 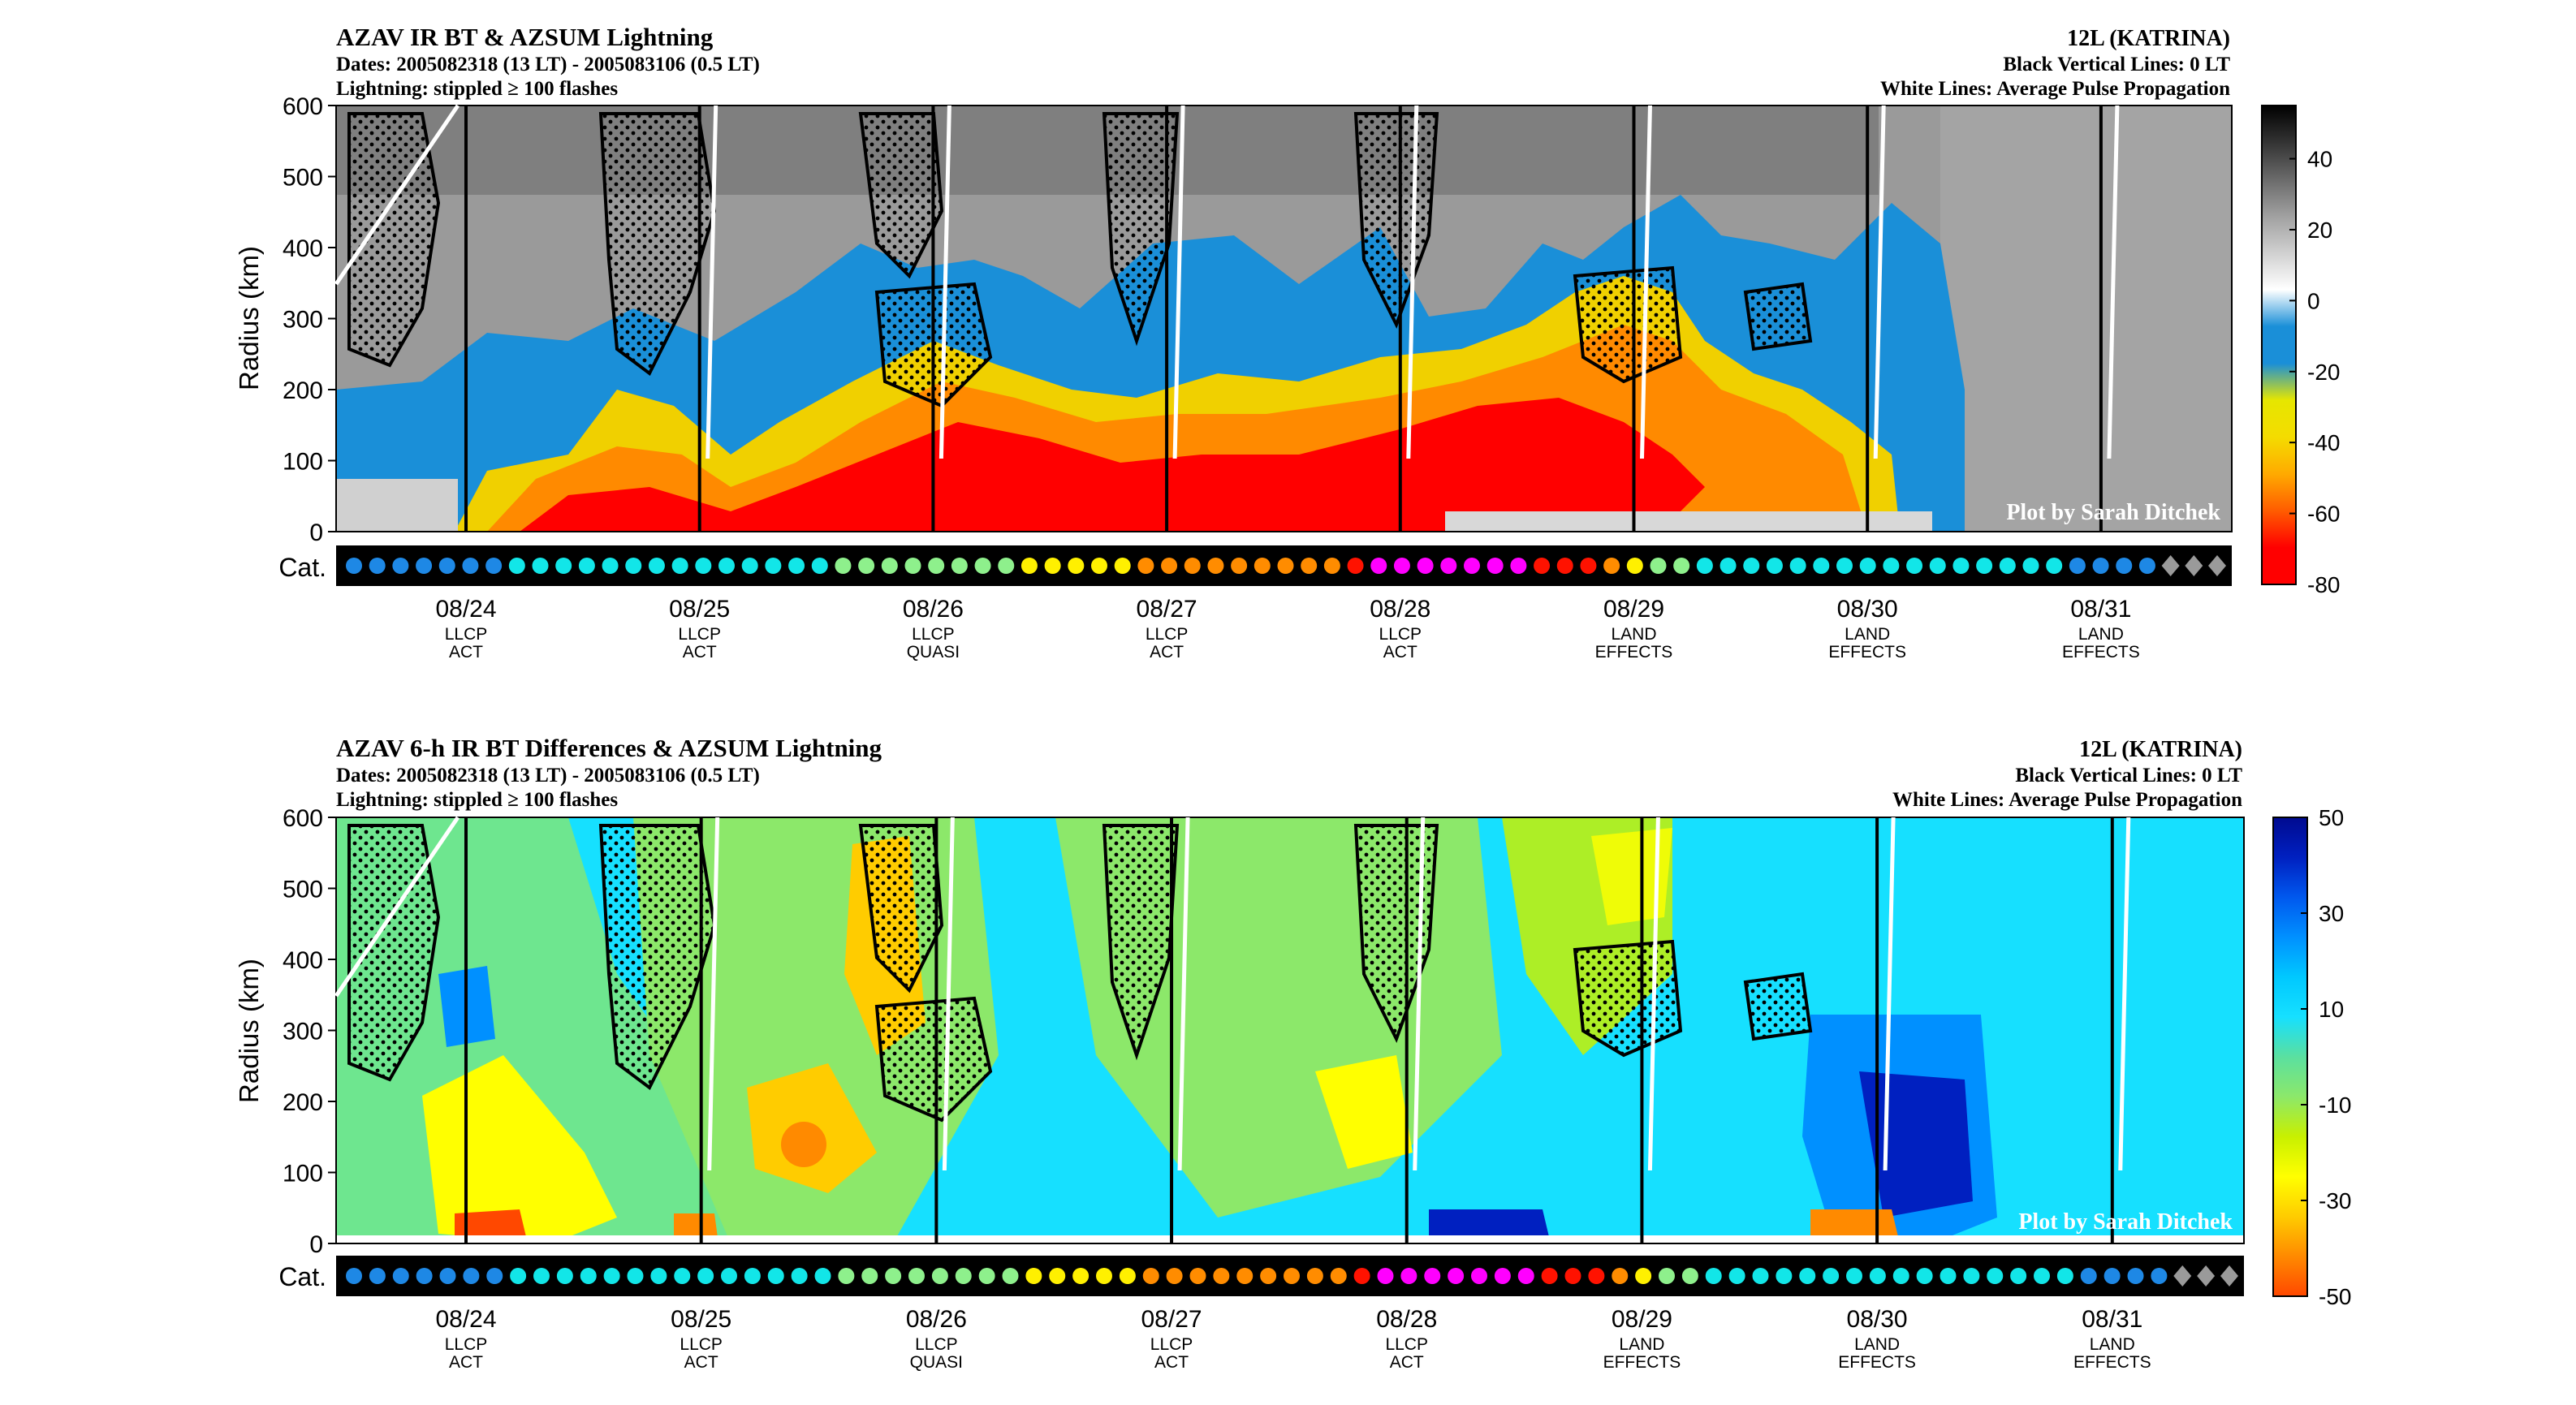 What do you see at coordinates (1877, 1344) in the screenshot?
I see `x-regime-label-1: LAND` at bounding box center [1877, 1344].